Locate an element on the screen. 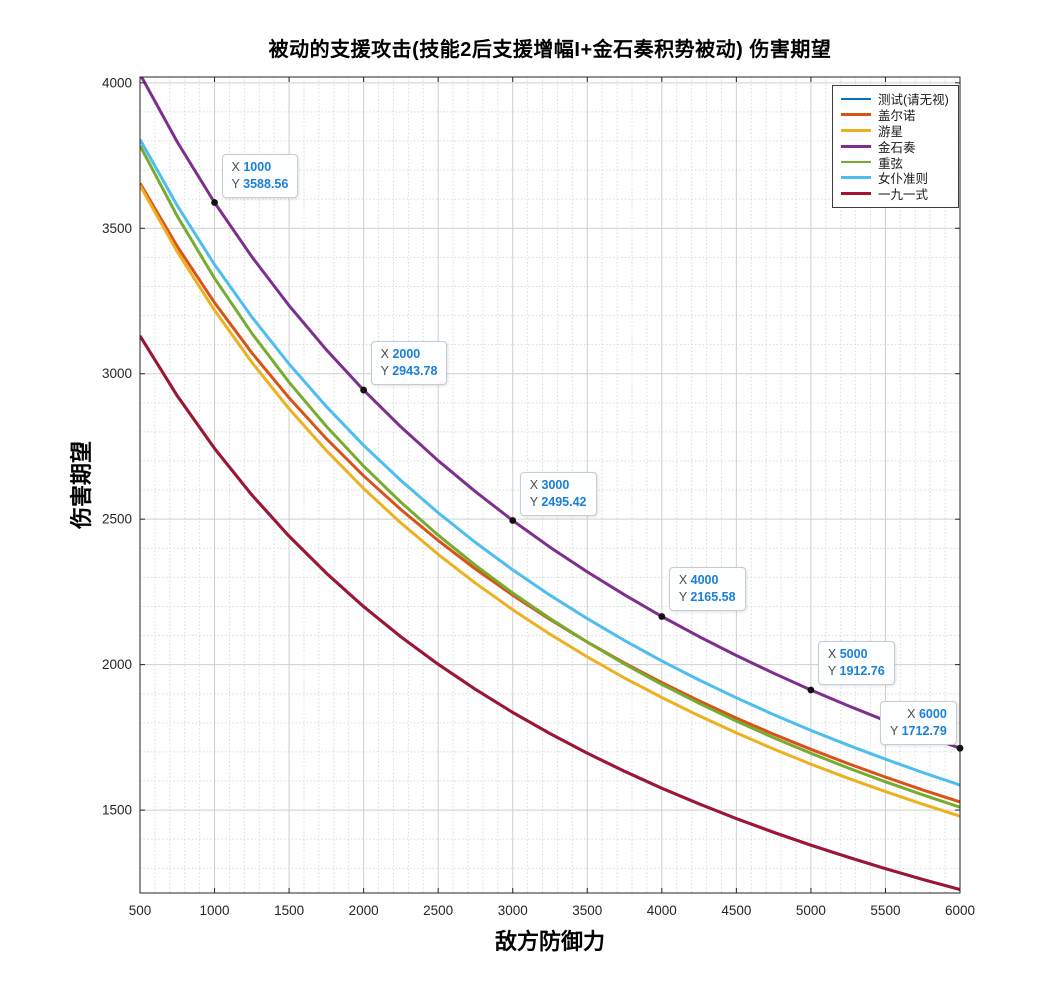  datatip-value: 5000 is located at coordinates (853, 654).